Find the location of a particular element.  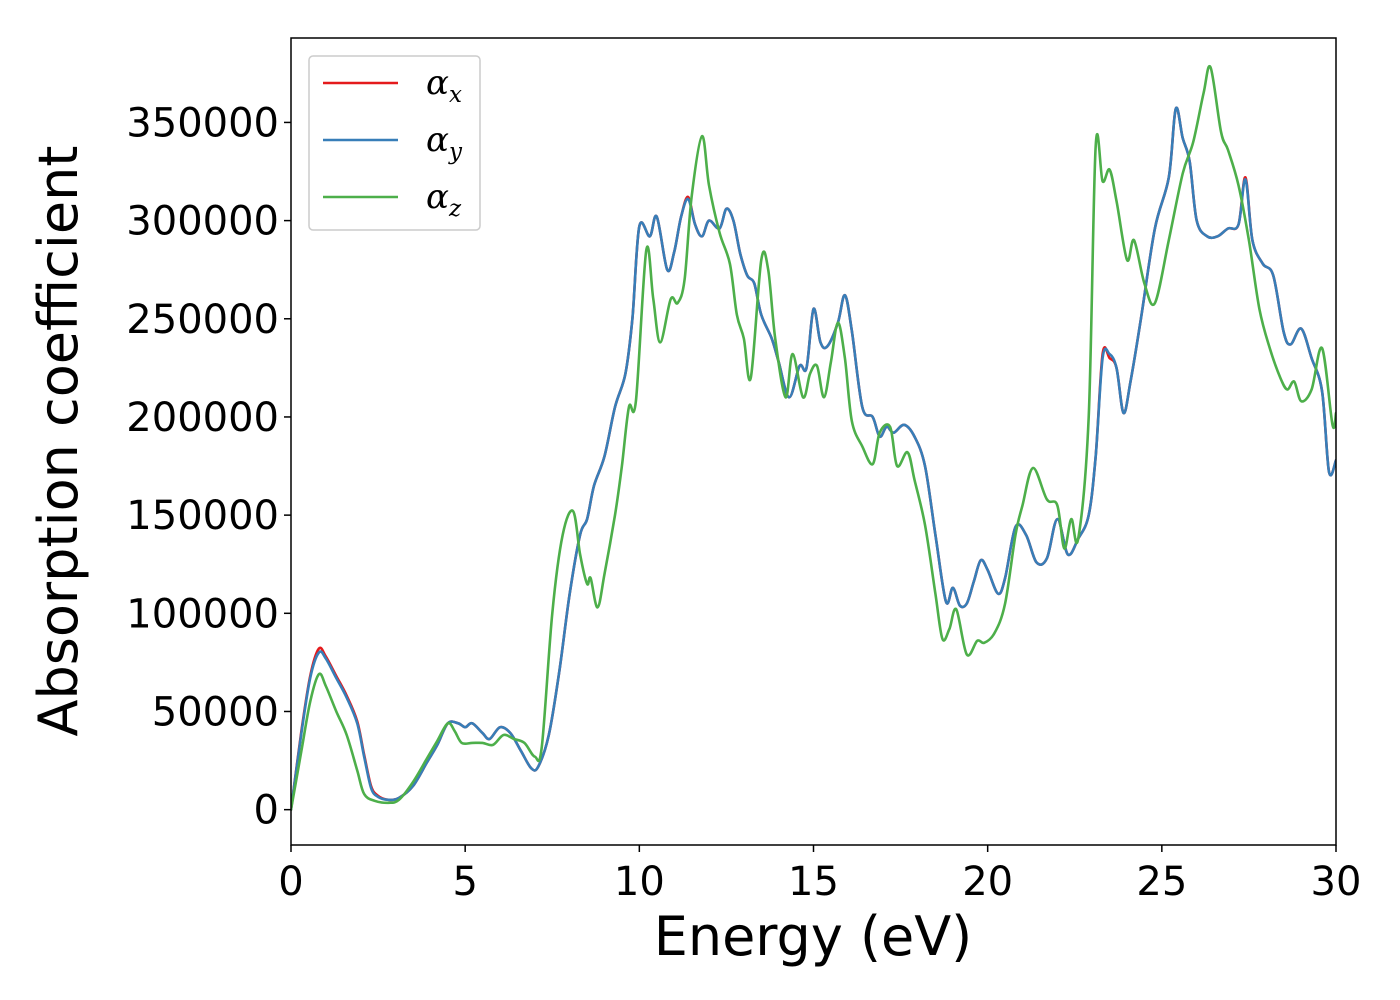

legend-label: αz is located at coordinates (444, 199).